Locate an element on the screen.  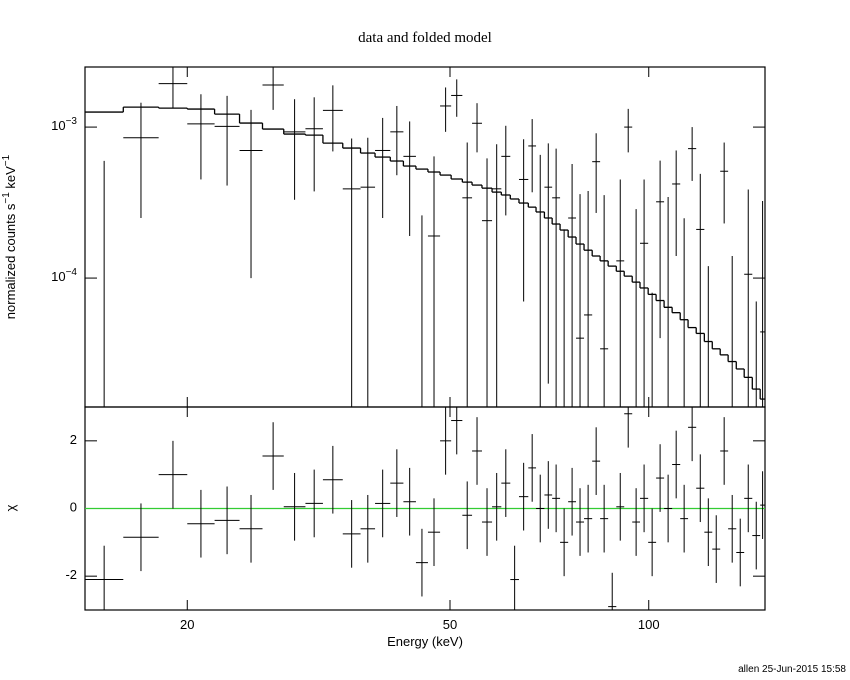
y-tick-label: 10⁻³ is located at coordinates (64, 125).